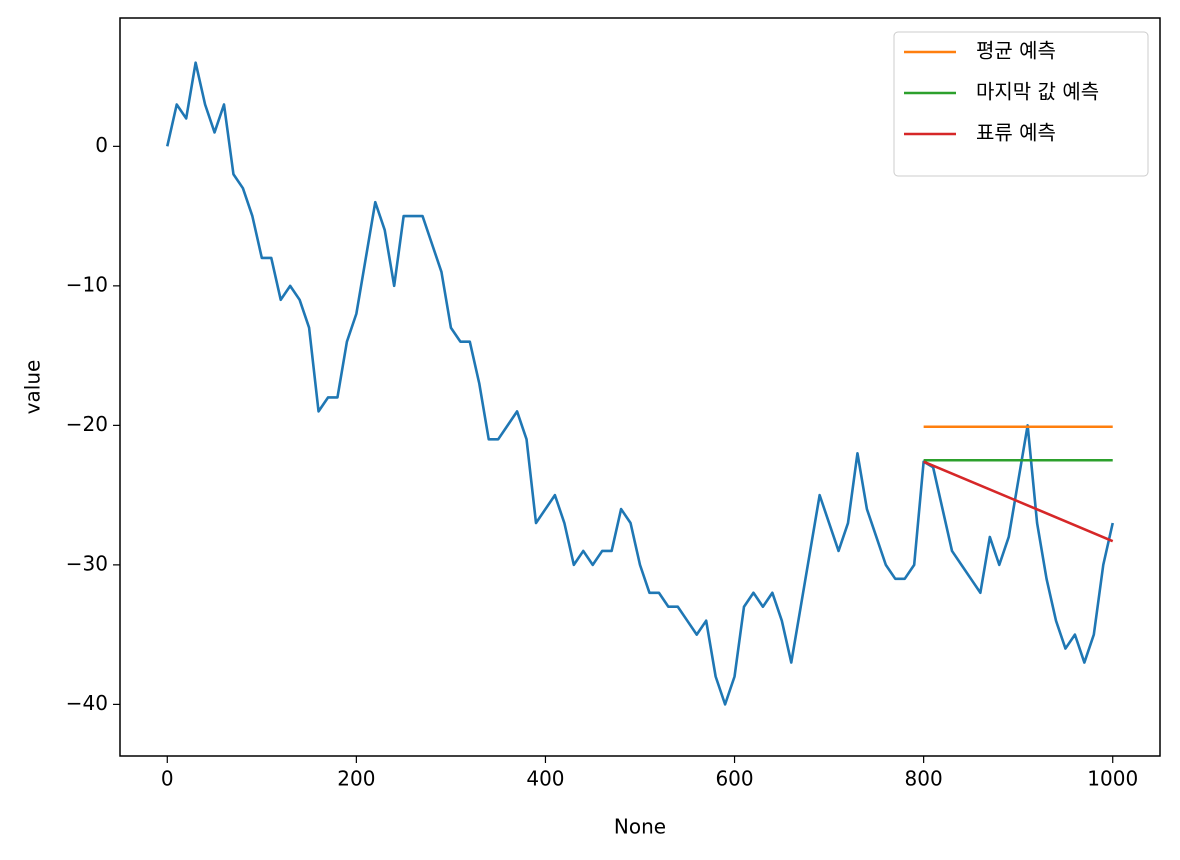  I want to click on y-tick-label: −20, so click(87, 424).